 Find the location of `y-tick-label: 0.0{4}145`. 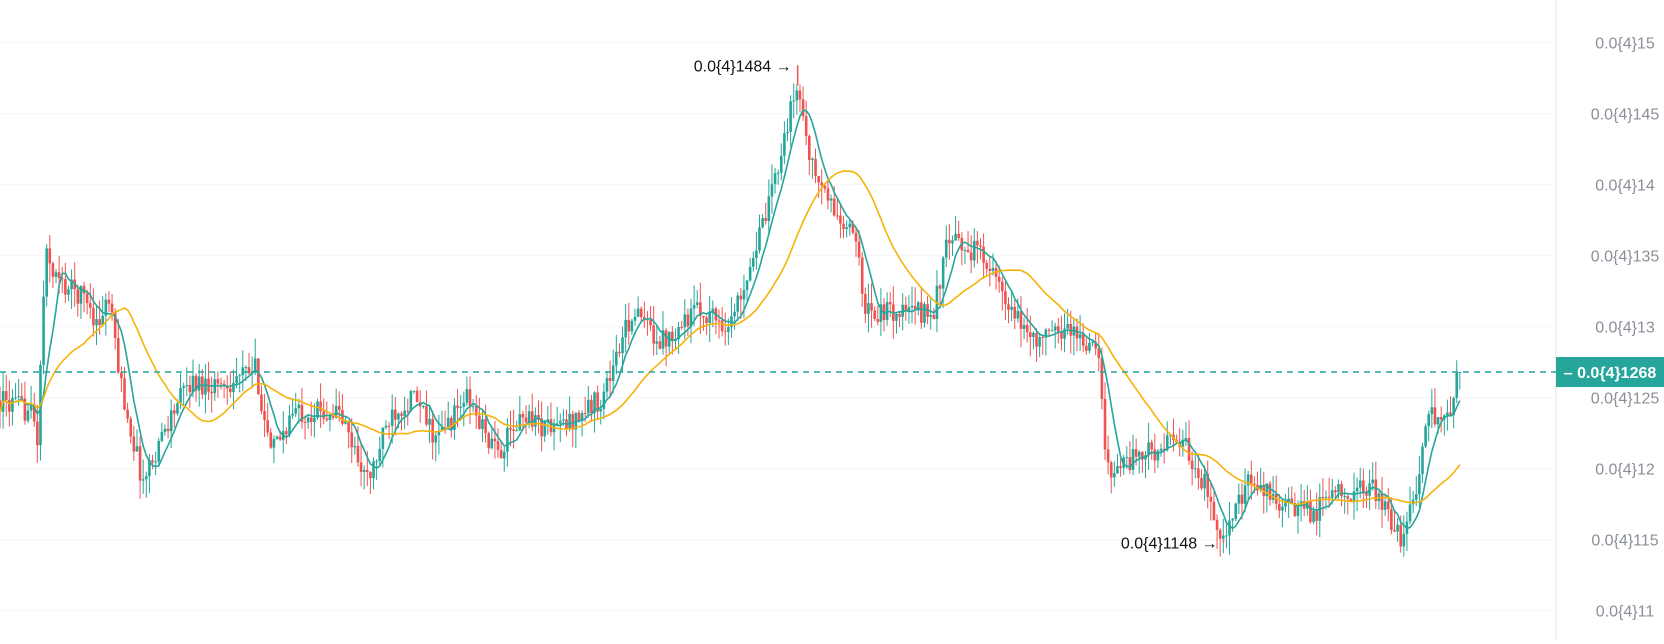

y-tick-label: 0.0{4}145 is located at coordinates (1625, 115).